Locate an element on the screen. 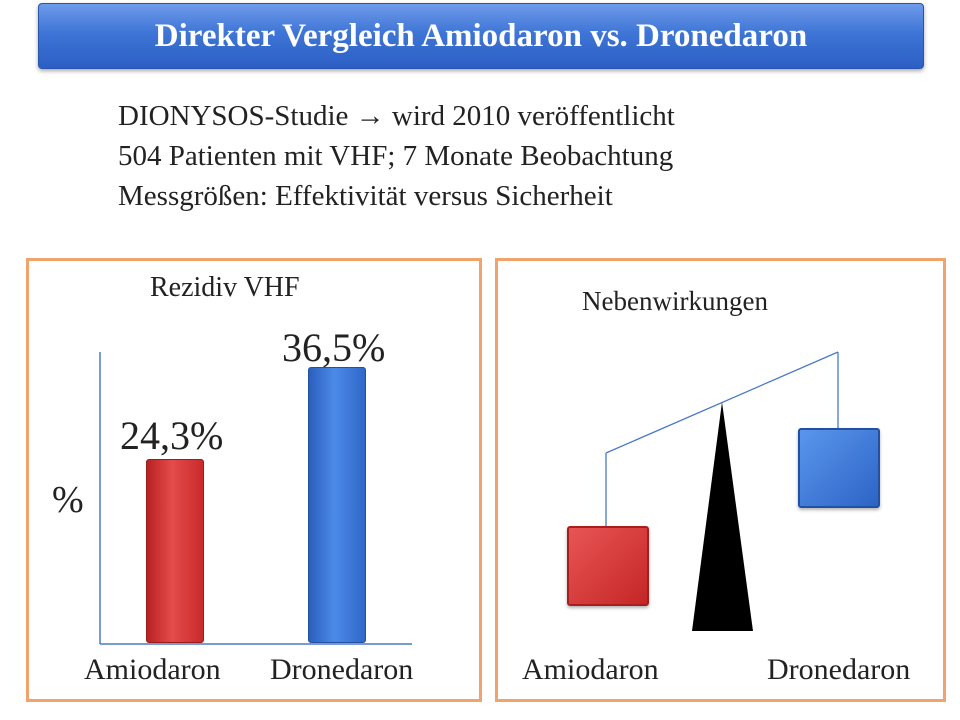 The image size is (960, 720). weight-amiodaron is located at coordinates (608, 566).